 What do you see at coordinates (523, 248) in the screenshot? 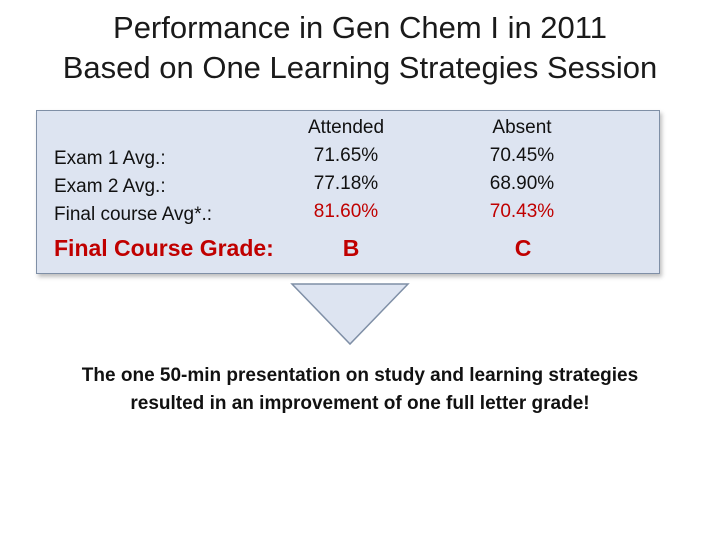
I see `absent-final-grade: C` at bounding box center [523, 248].